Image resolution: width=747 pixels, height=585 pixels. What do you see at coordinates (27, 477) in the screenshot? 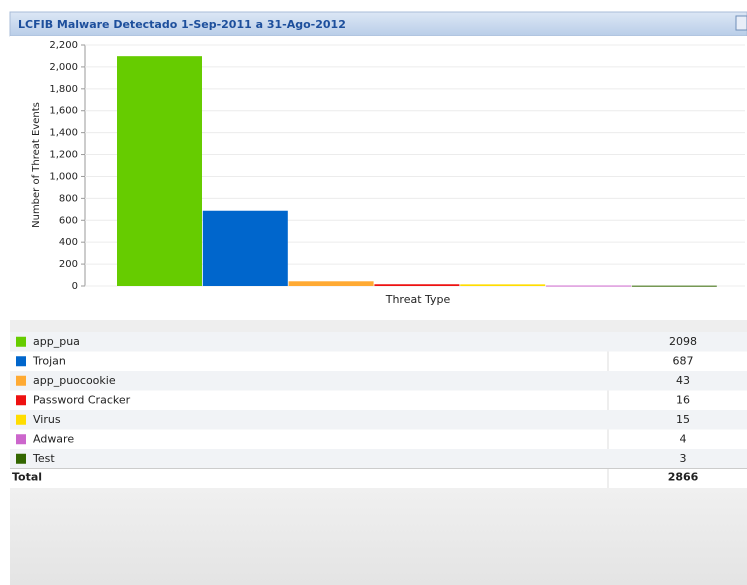
I see `total-label: Total` at bounding box center [27, 477].